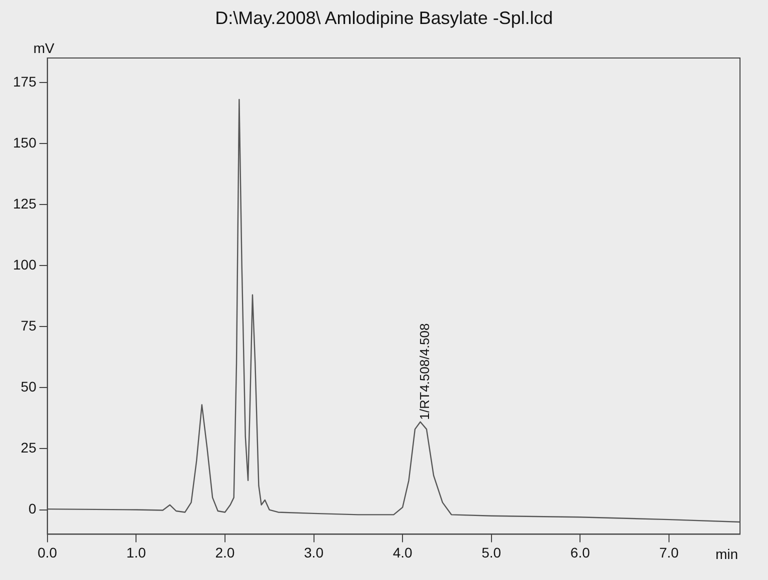 This screenshot has width=768, height=580. What do you see at coordinates (48, 552) in the screenshot?
I see `x-tick-label: 0.0` at bounding box center [48, 552].